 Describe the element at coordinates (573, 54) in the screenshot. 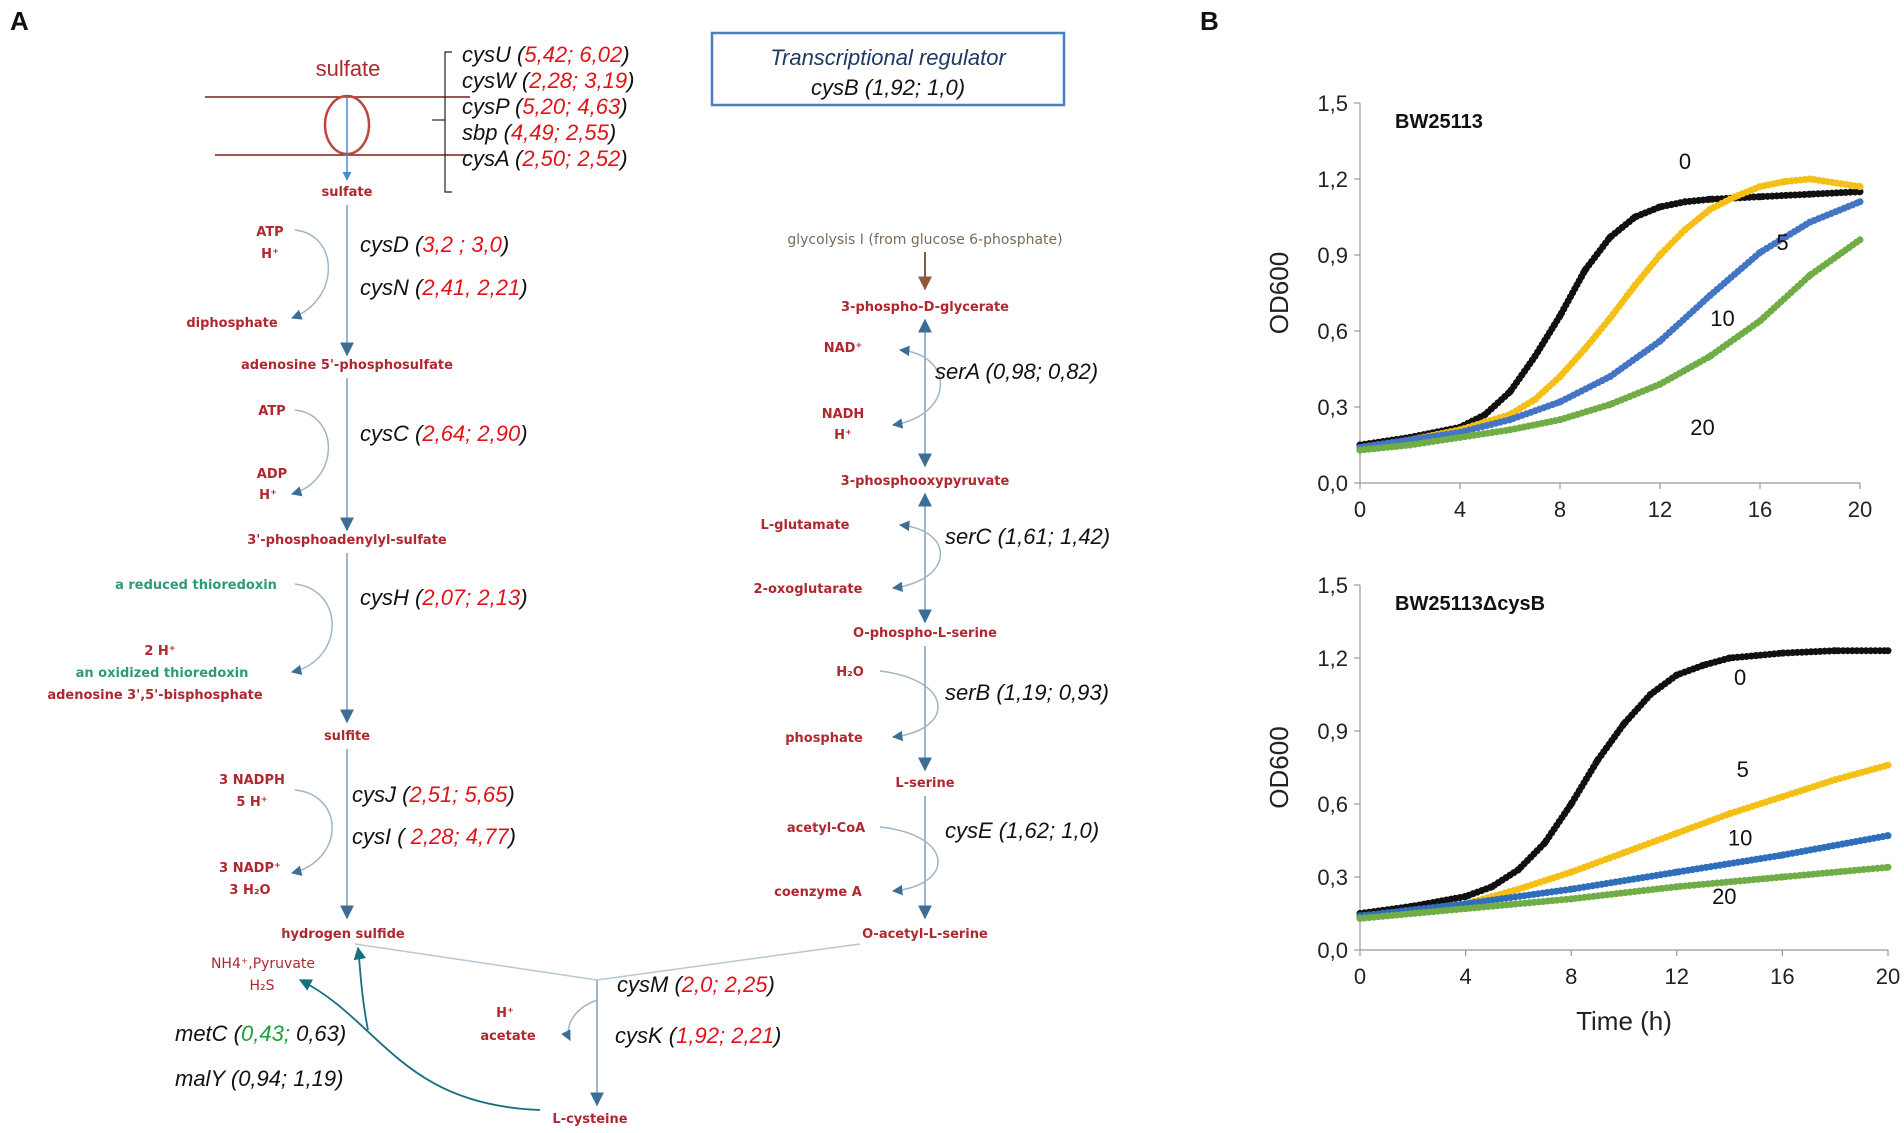

I see `gene-cysu-sep: ;` at that location.